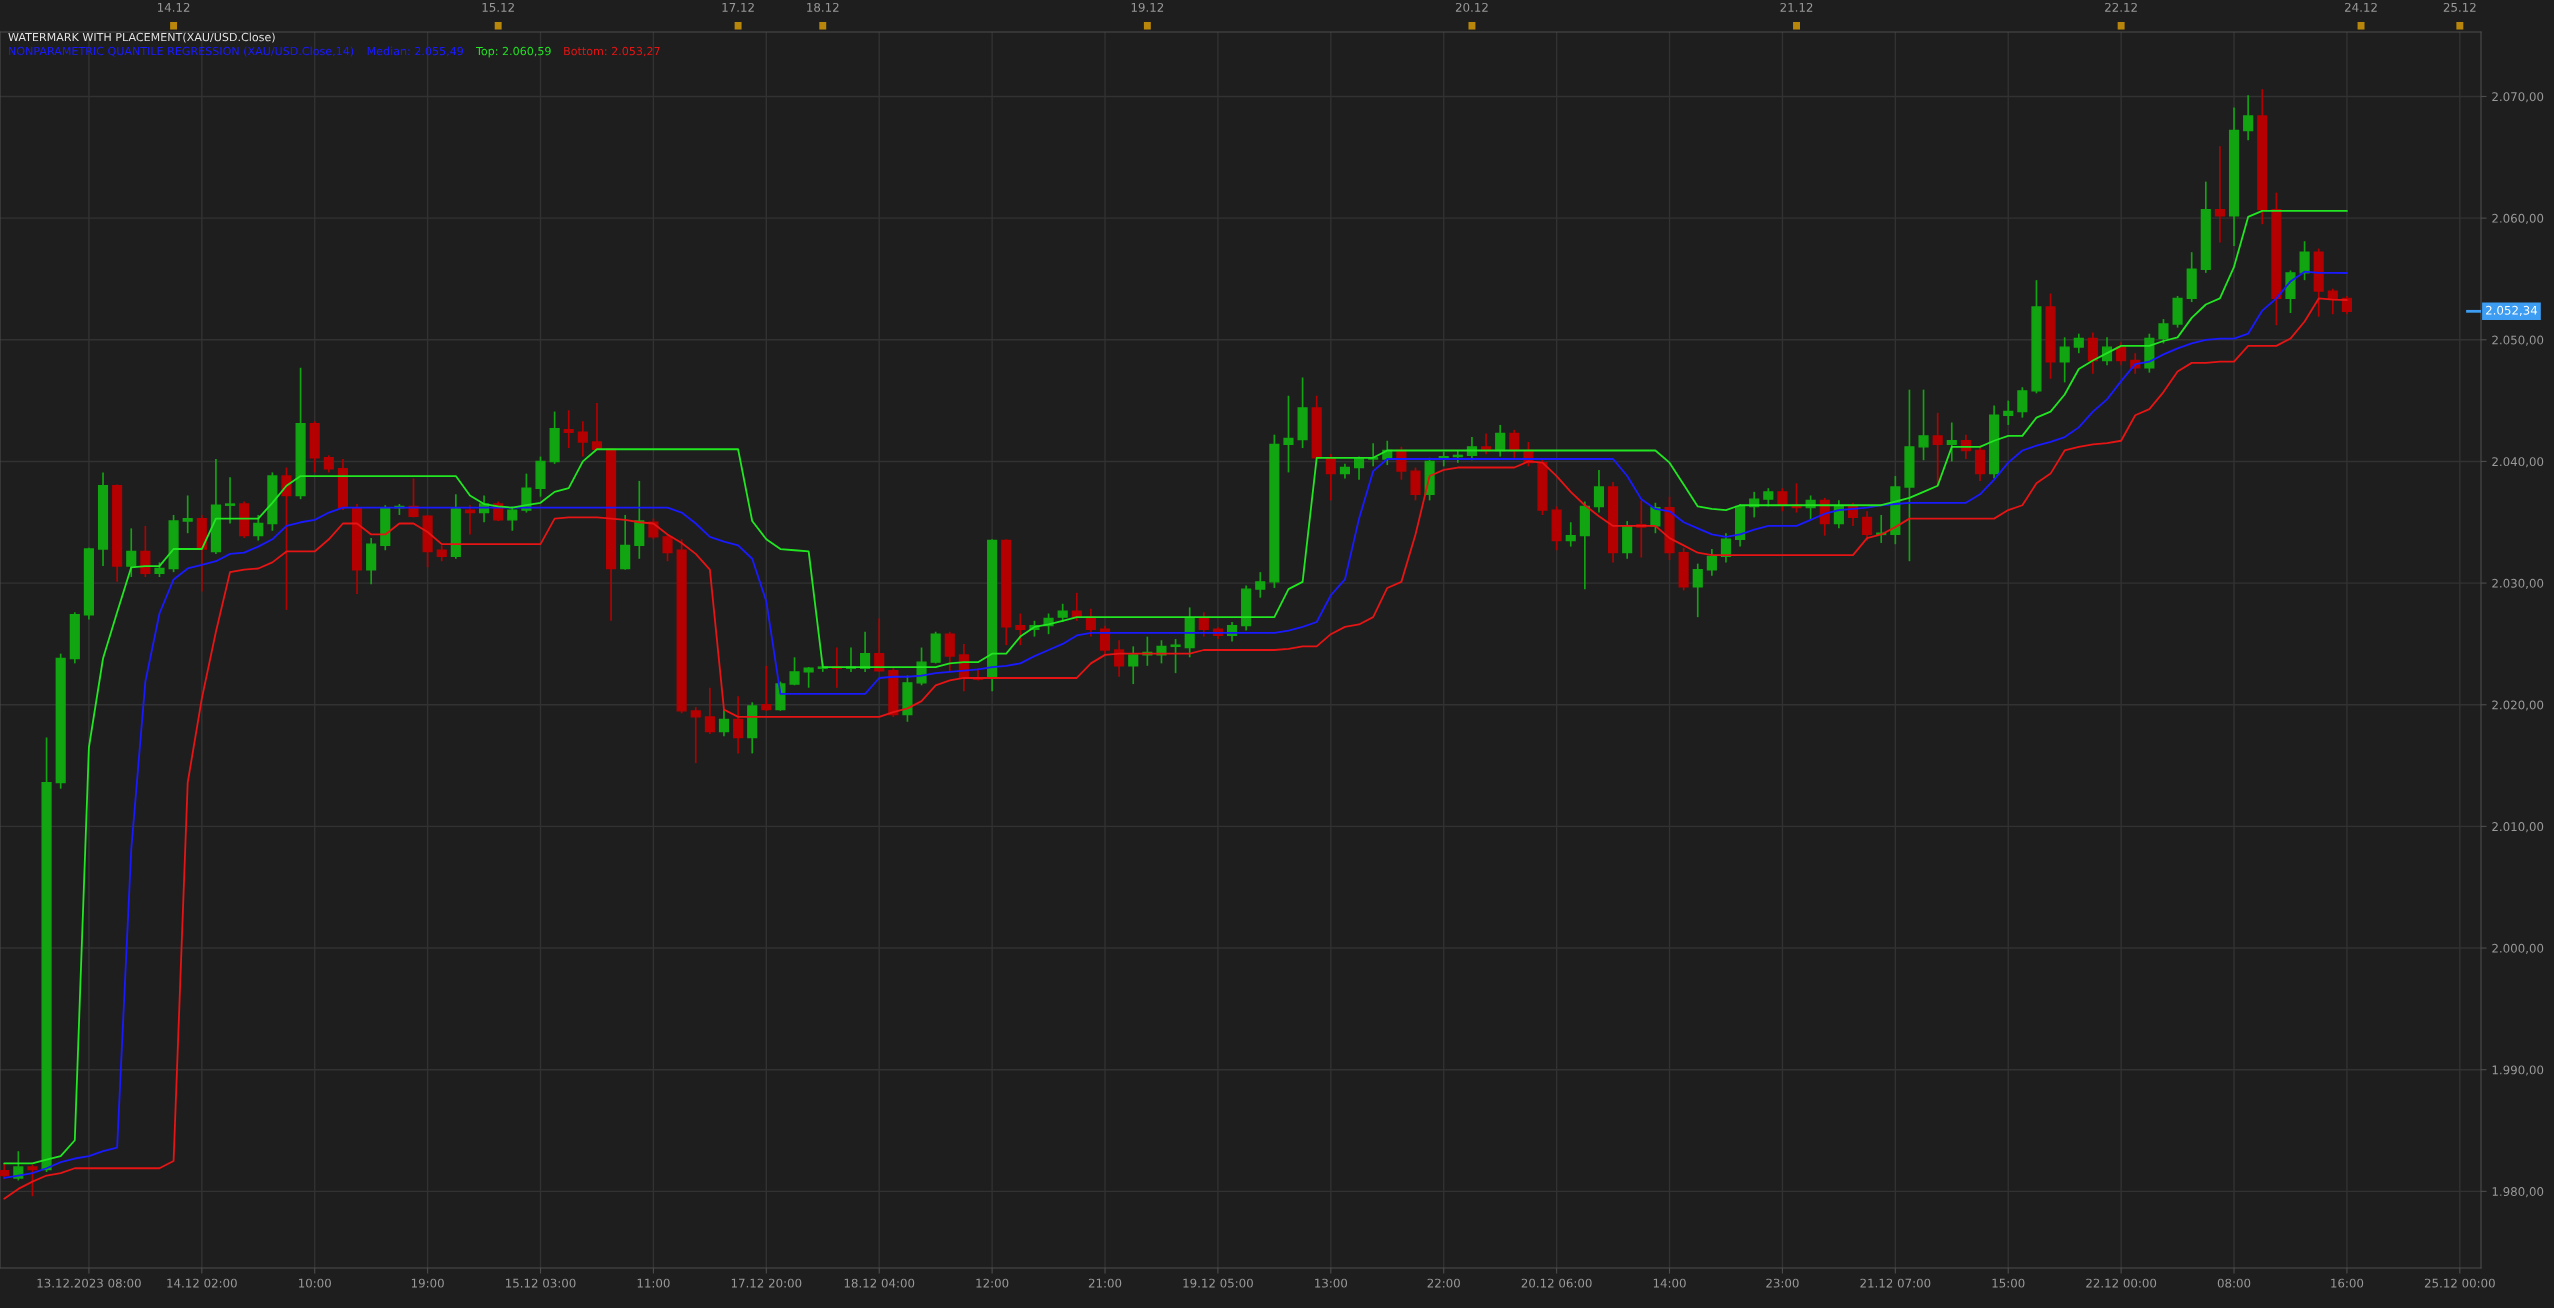 The image size is (2554, 1308). I want to click on x-tick-label: 12:00, so click(992, 1283).